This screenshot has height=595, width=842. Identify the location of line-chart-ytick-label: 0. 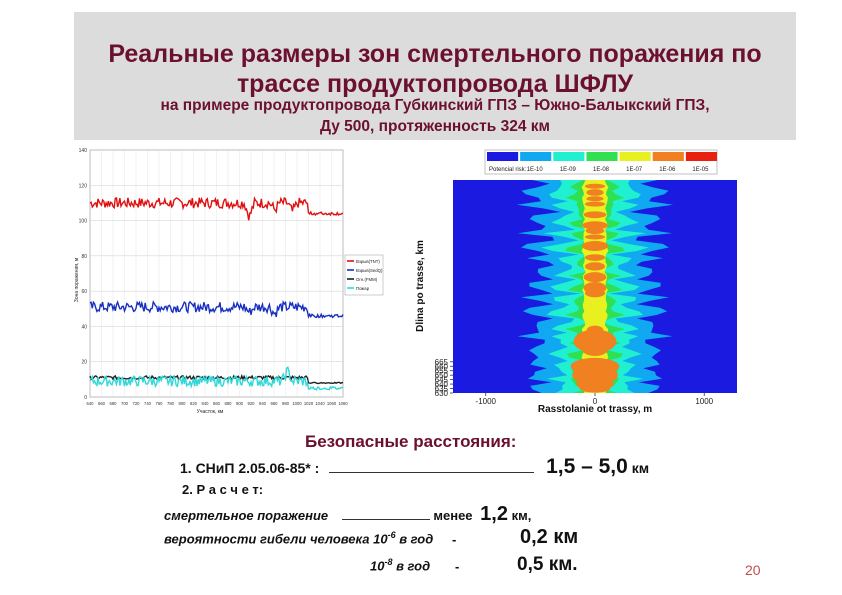
(85, 398).